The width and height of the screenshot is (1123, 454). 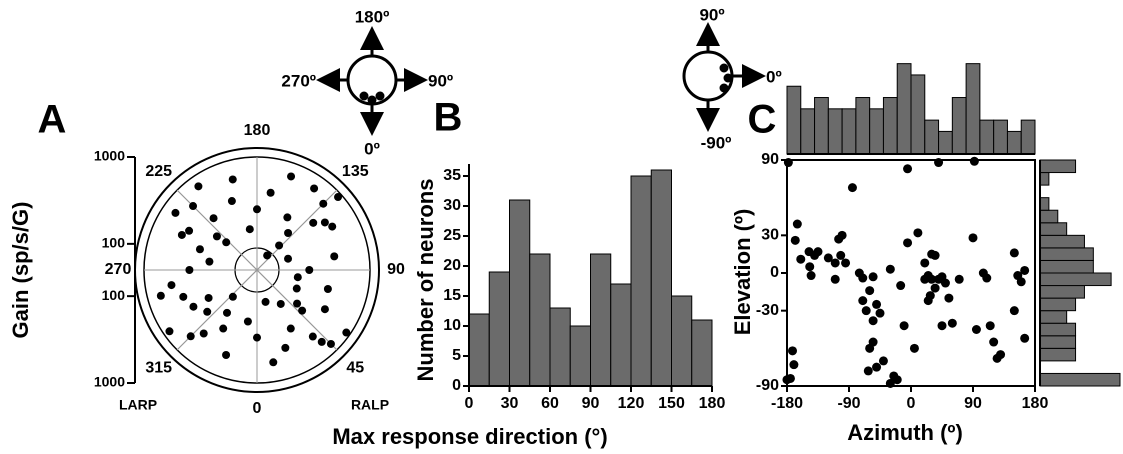 What do you see at coordinates (848, 403) in the screenshot?
I see `x-tick-label: -90` at bounding box center [848, 403].